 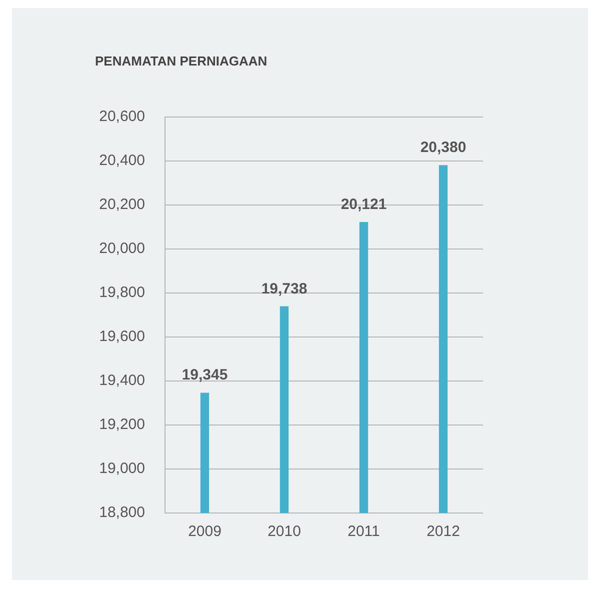 I want to click on chart-title: PENAMATAN PERNIAGAAN, so click(x=181, y=61).